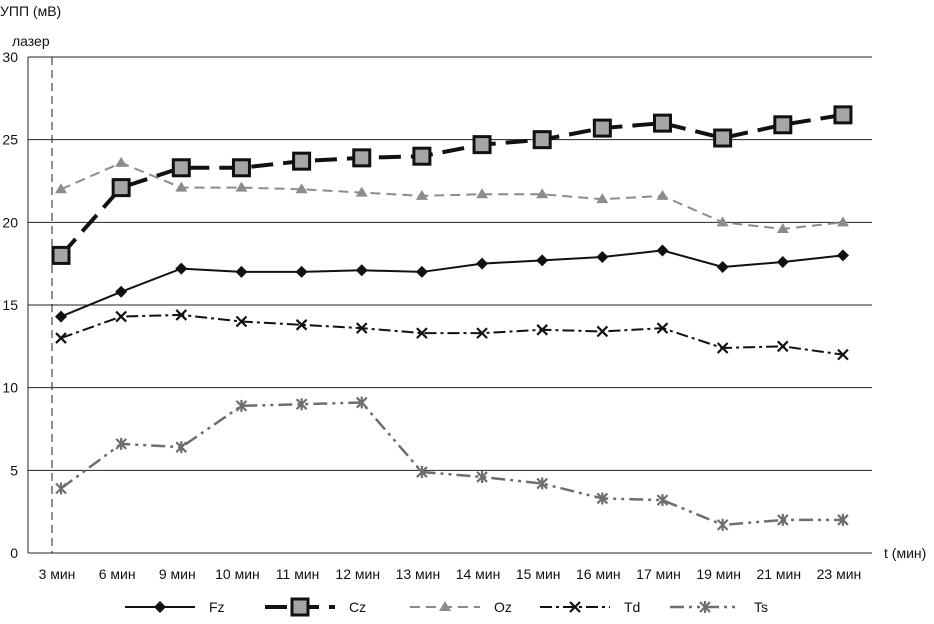 This screenshot has height=624, width=934. I want to click on legend-item-oz: Oz, so click(461, 607).